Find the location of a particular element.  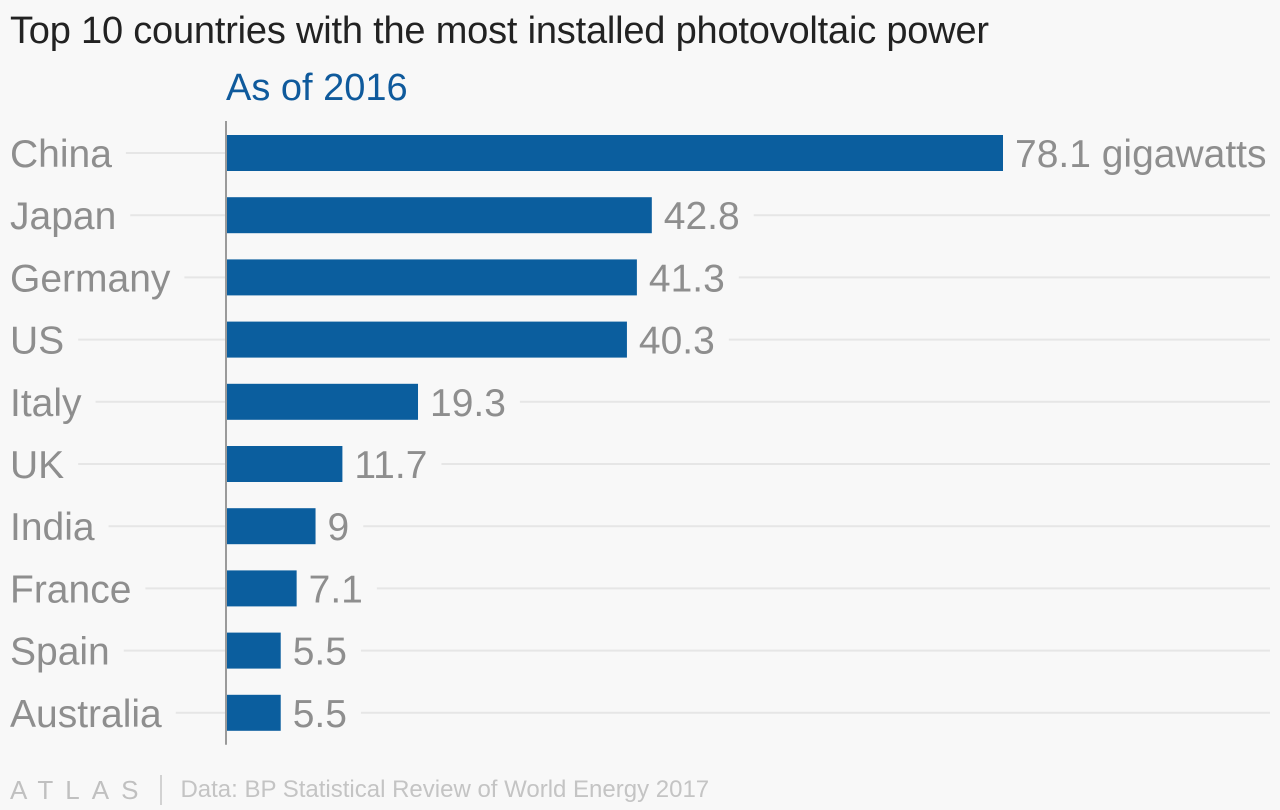

category-label: France is located at coordinates (70, 589).